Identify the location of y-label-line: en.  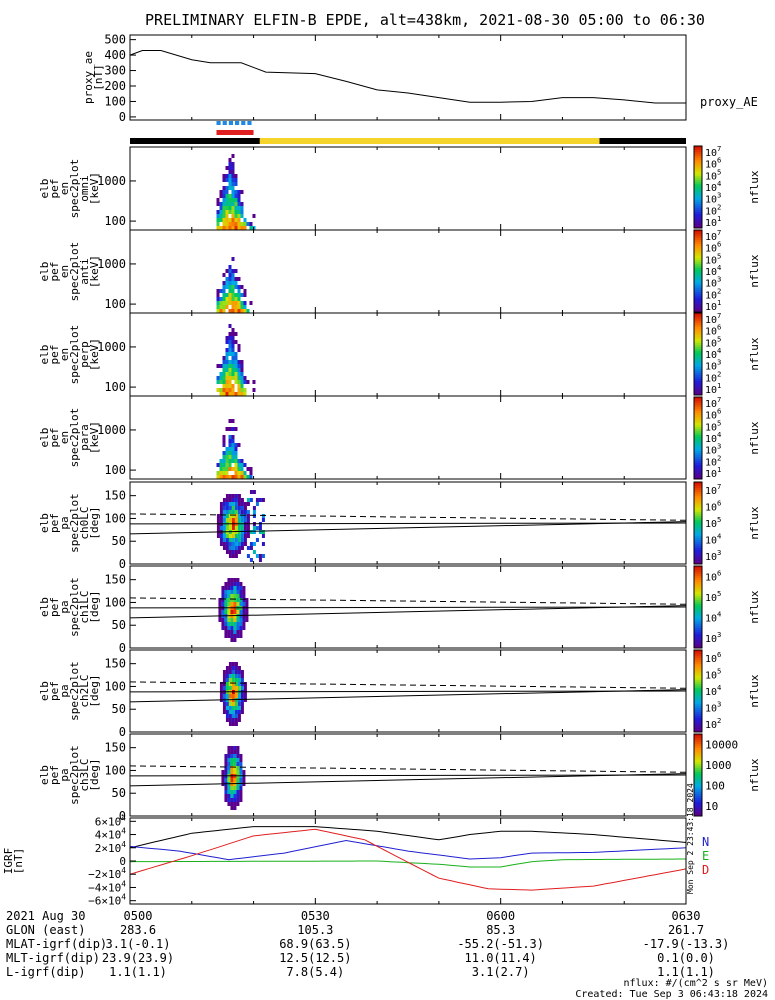
(64, 437).